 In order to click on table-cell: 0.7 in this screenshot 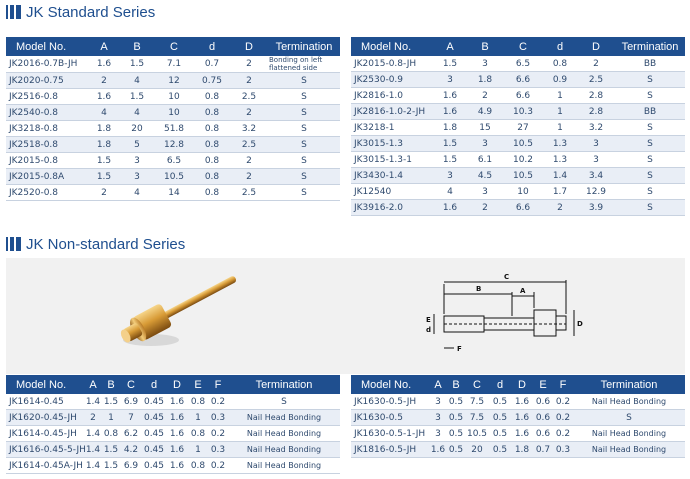, I will do `click(543, 449)`.